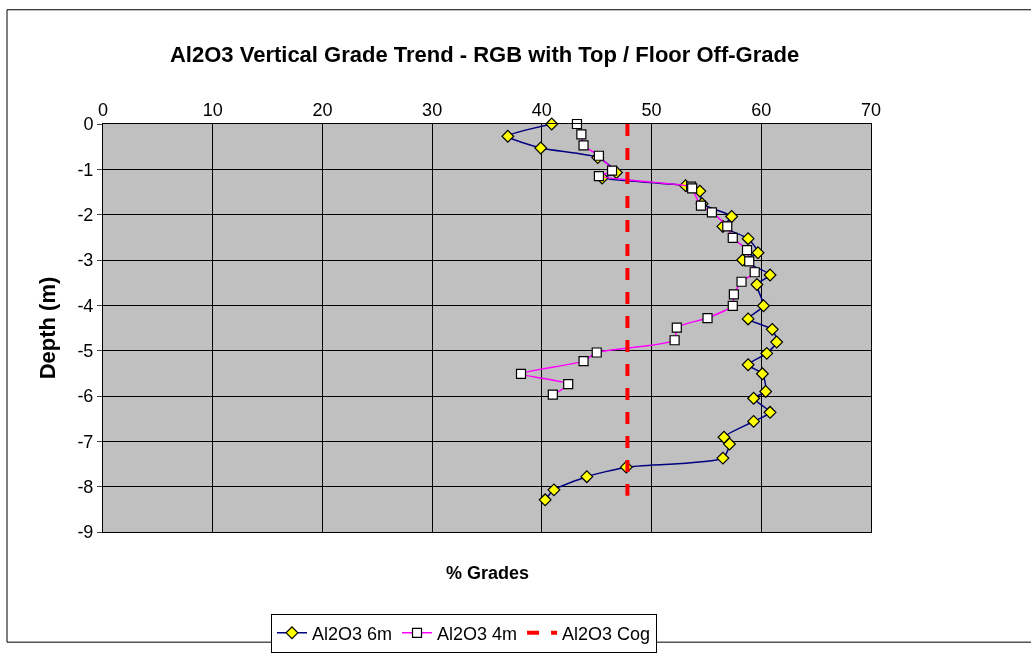 This screenshot has width=1031, height=665. Describe the element at coordinates (432, 109) in the screenshot. I see `x-tick-label: 30` at that location.